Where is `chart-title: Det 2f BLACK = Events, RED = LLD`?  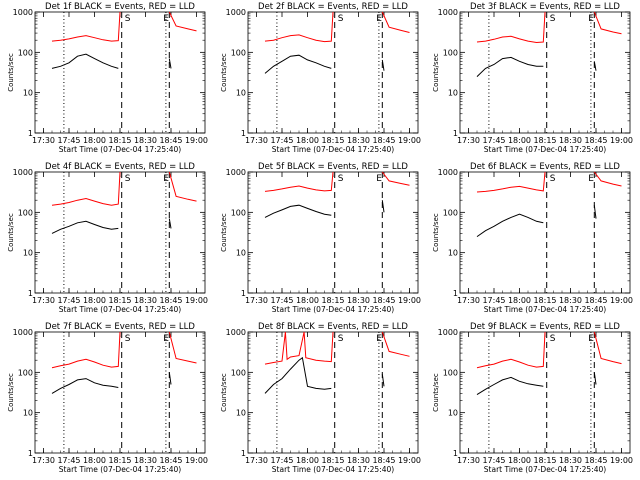 chart-title: Det 2f BLACK = Events, RED = LLD is located at coordinates (333, 7).